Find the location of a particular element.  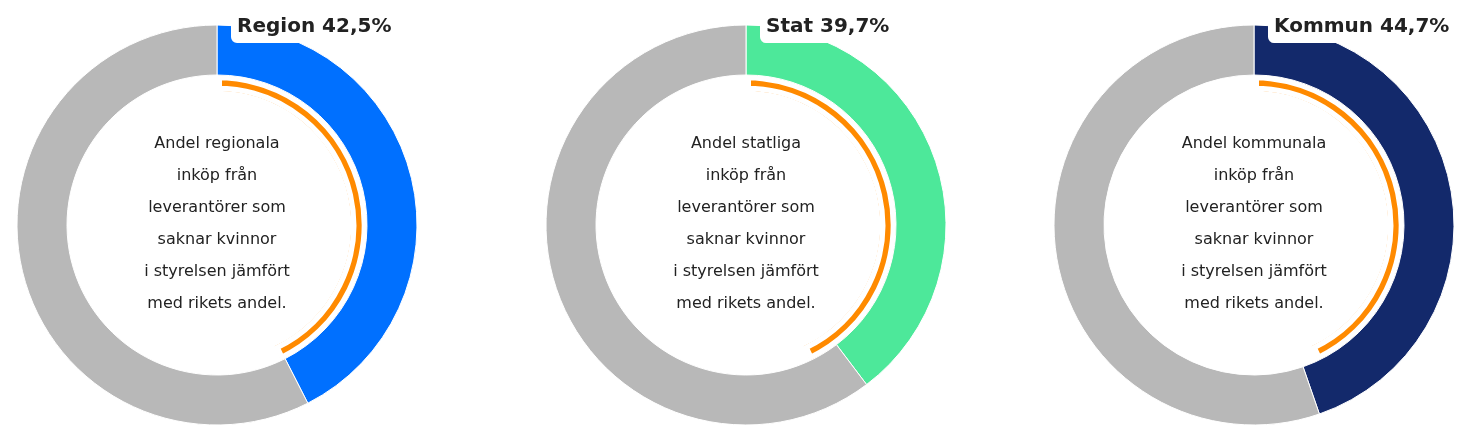

slice-label: Kommun 44,7% is located at coordinates (1362, 25).